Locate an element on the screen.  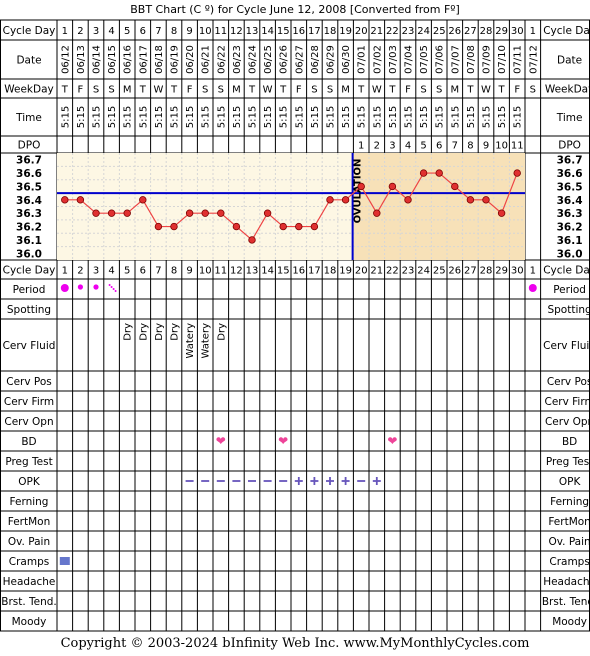
dpo-cell: 7 is located at coordinates (455, 146).